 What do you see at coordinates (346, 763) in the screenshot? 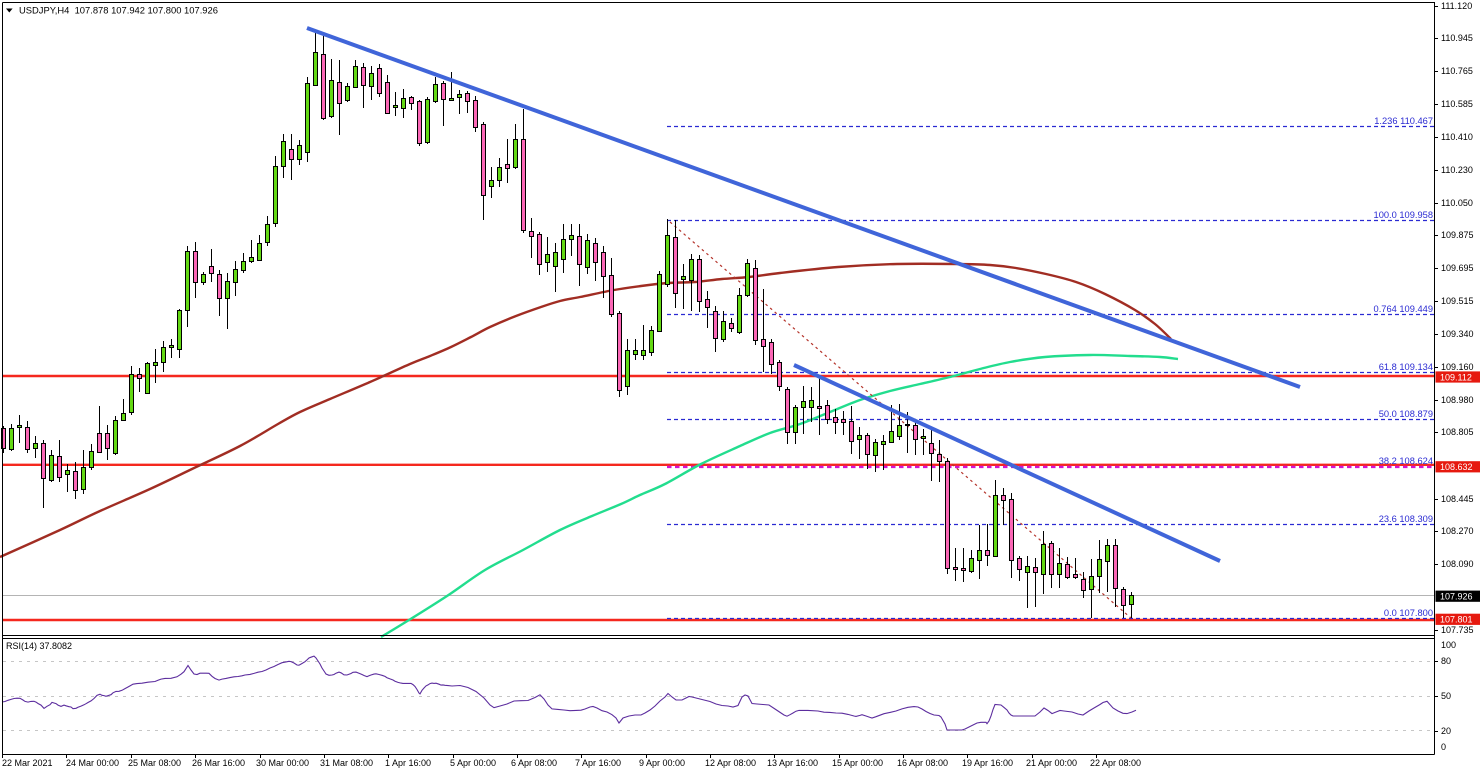
I see `svg-text: 31 Mar 08:00` at bounding box center [346, 763].